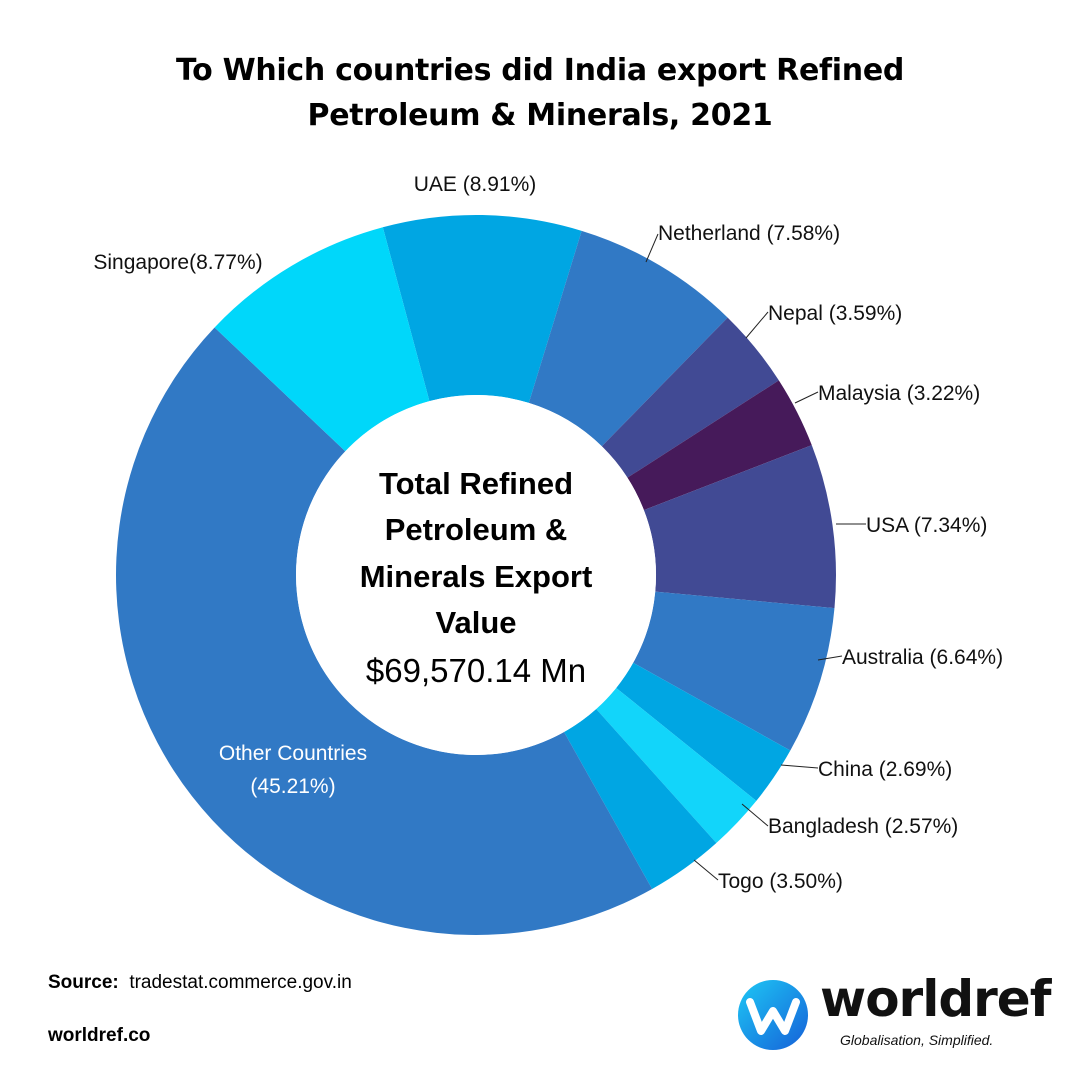  Describe the element at coordinates (899, 393) in the screenshot. I see `slice-label-malaysia: Malaysia (3.22%)` at that location.